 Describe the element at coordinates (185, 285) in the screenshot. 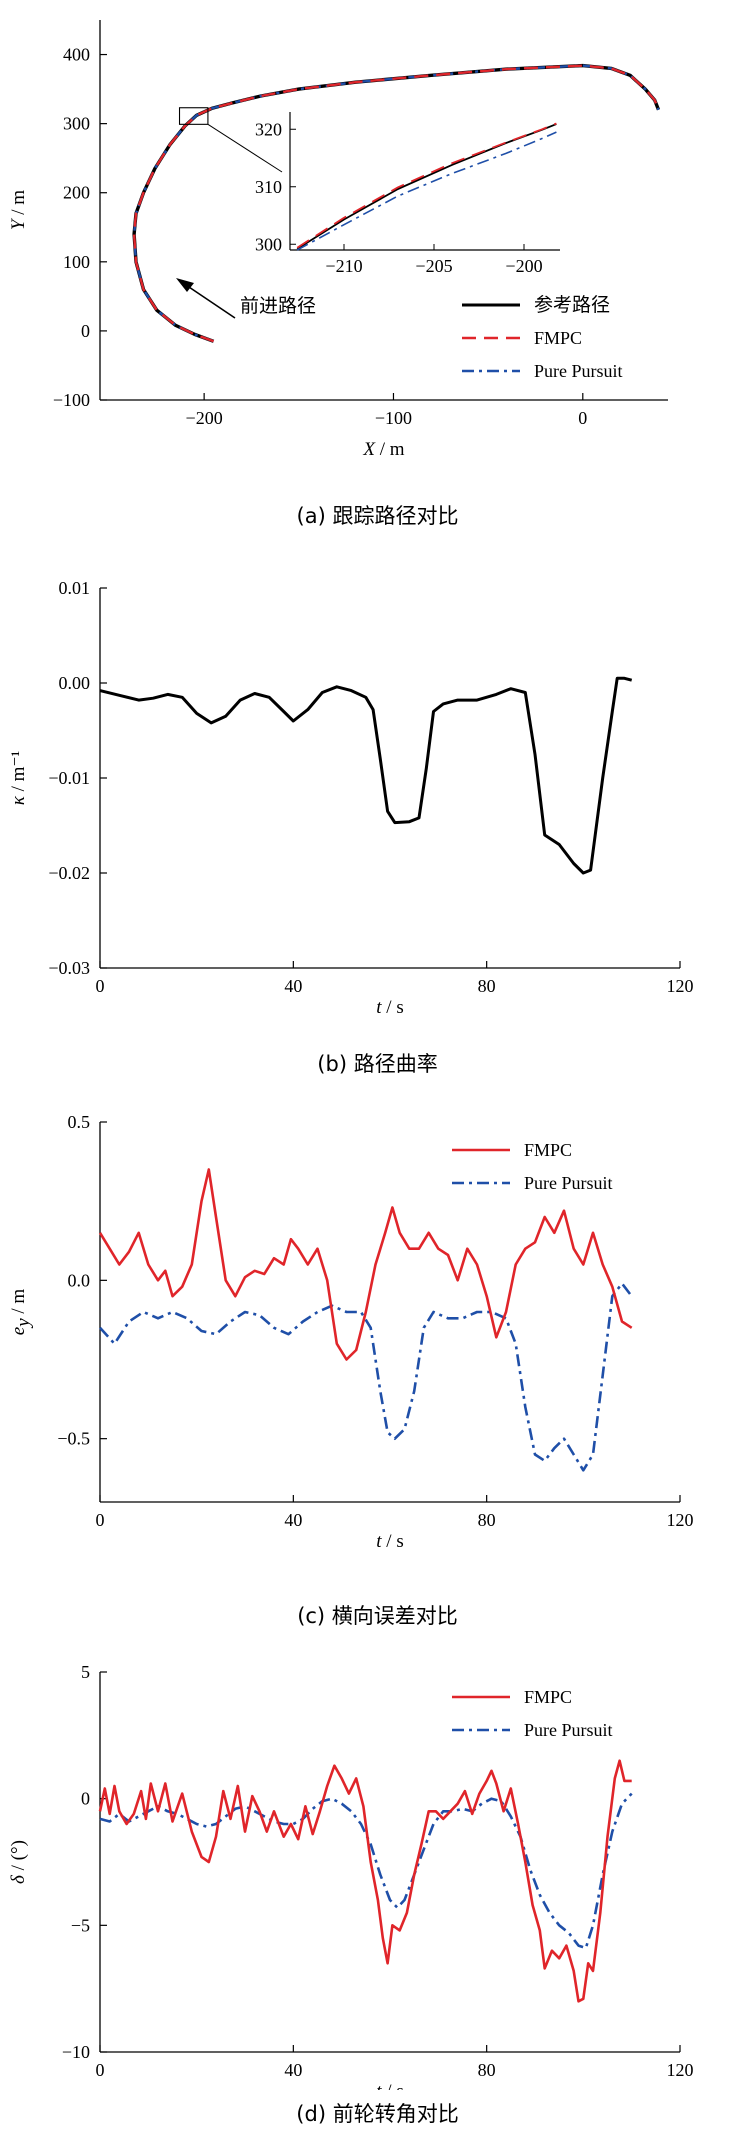

I see `direction-arrow-head` at that location.